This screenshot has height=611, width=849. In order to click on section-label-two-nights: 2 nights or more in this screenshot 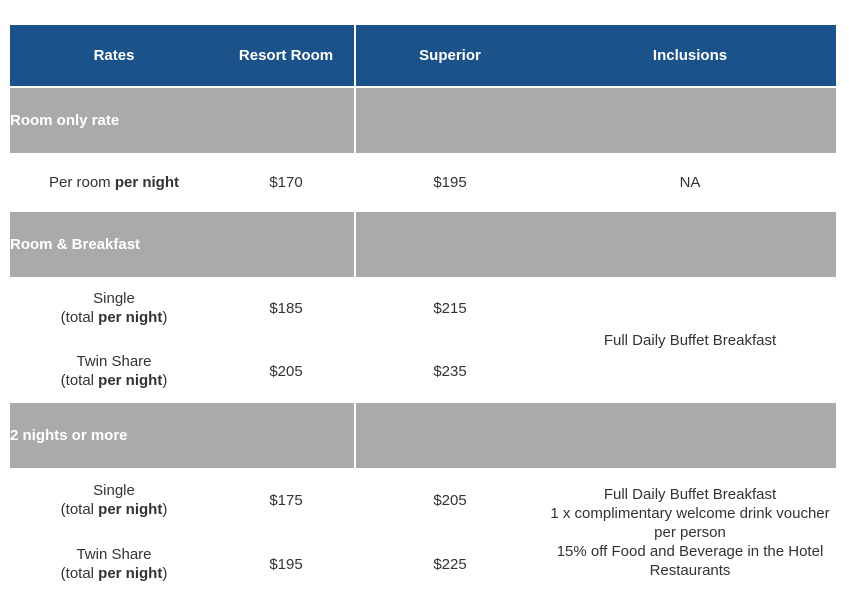, I will do `click(182, 435)`.